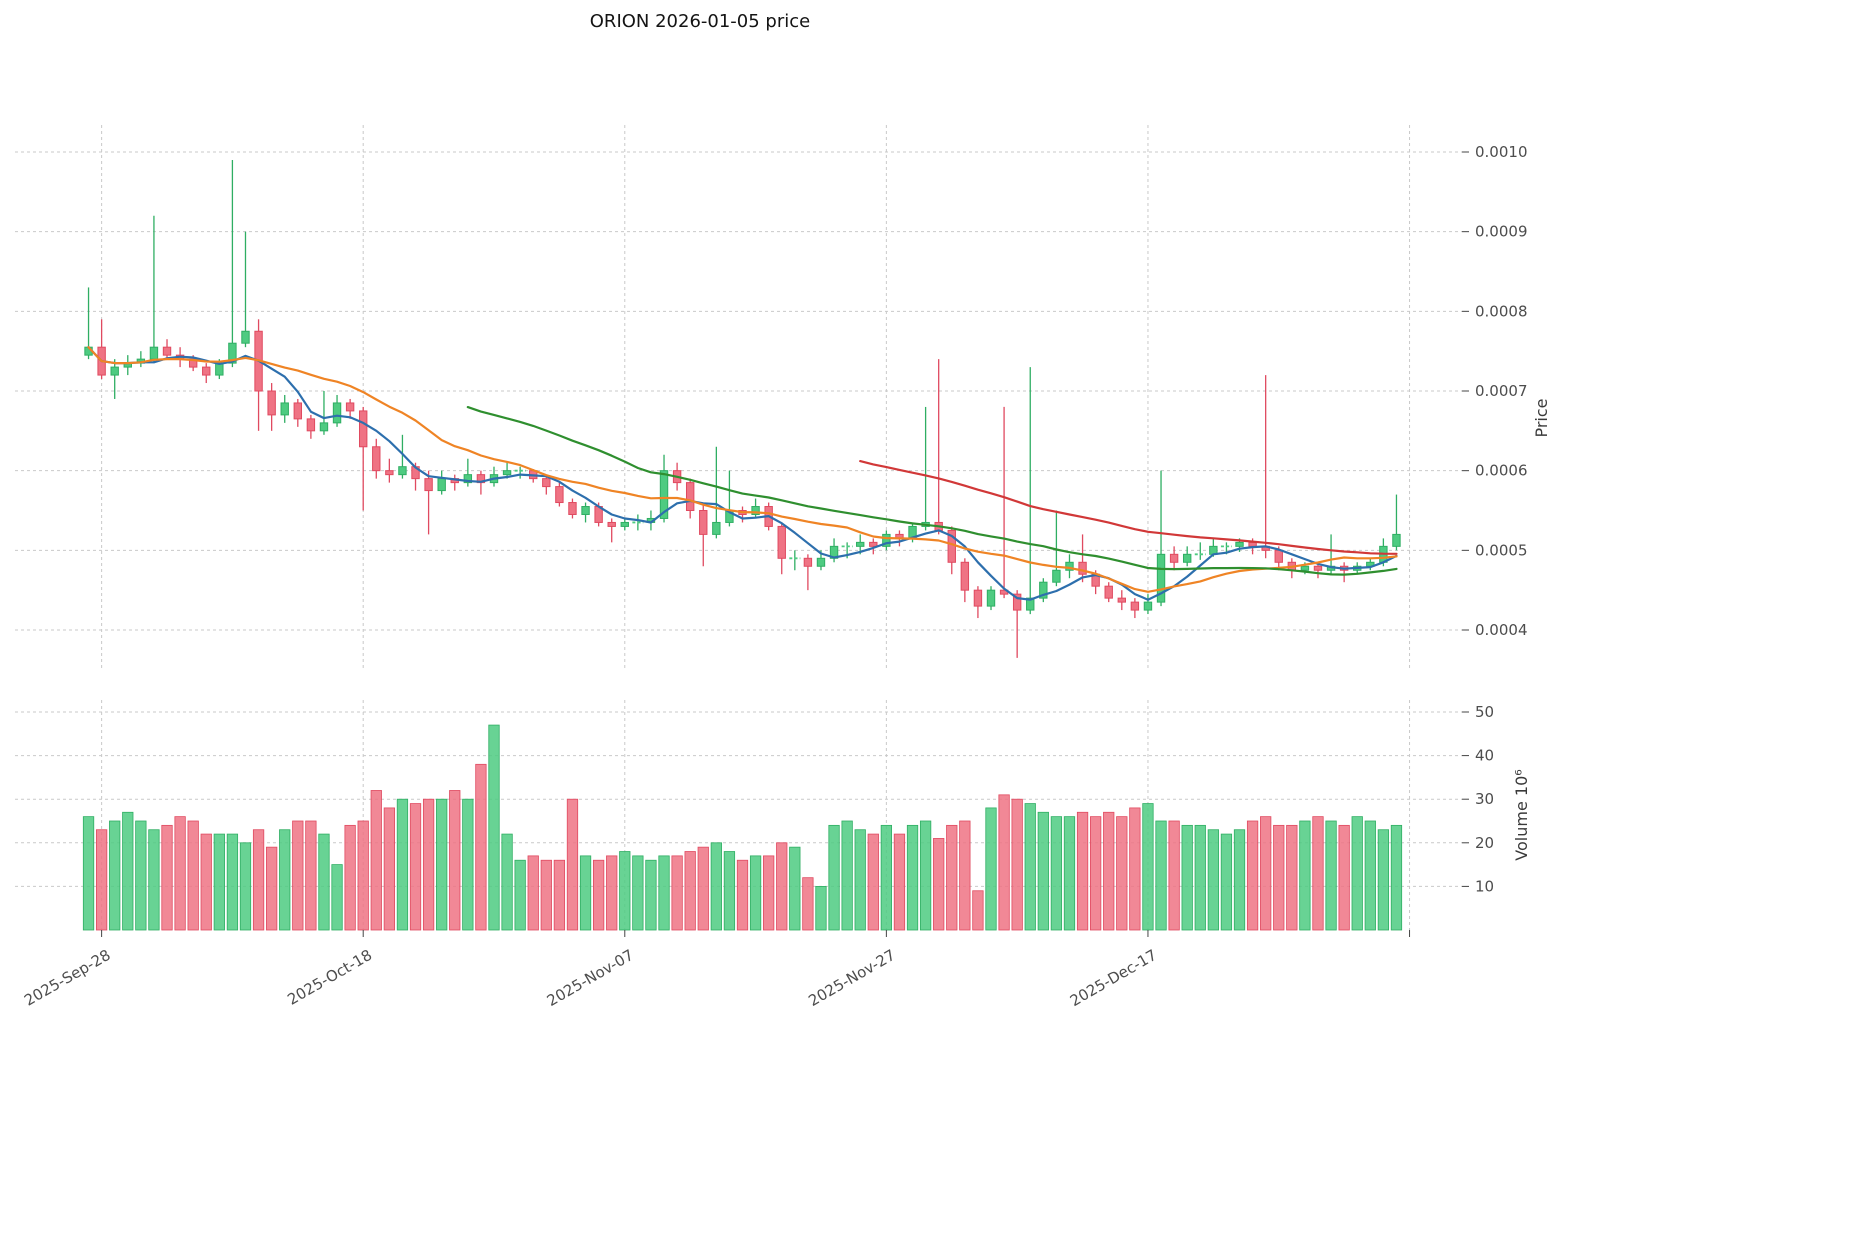  I want to click on sma-long-line, so click(1128, 507).